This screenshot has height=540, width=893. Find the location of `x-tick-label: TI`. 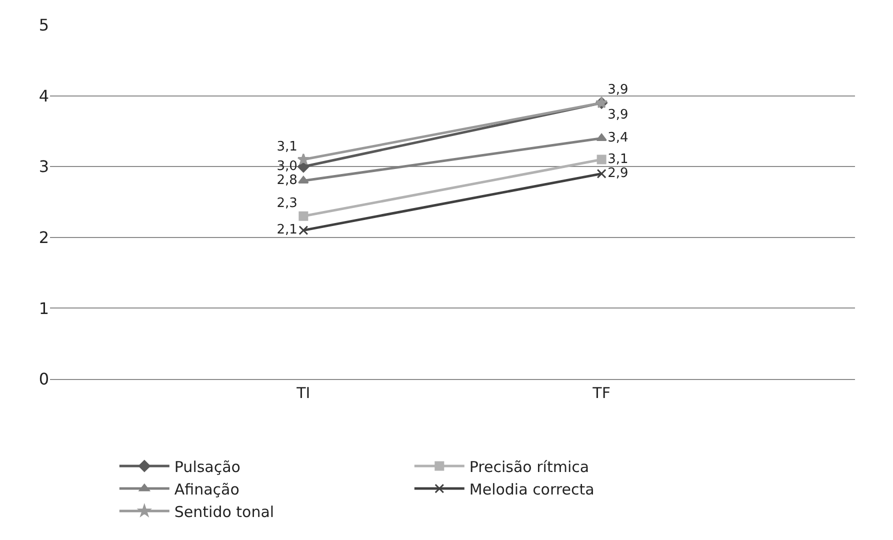

x-tick-label: TI is located at coordinates (303, 393).